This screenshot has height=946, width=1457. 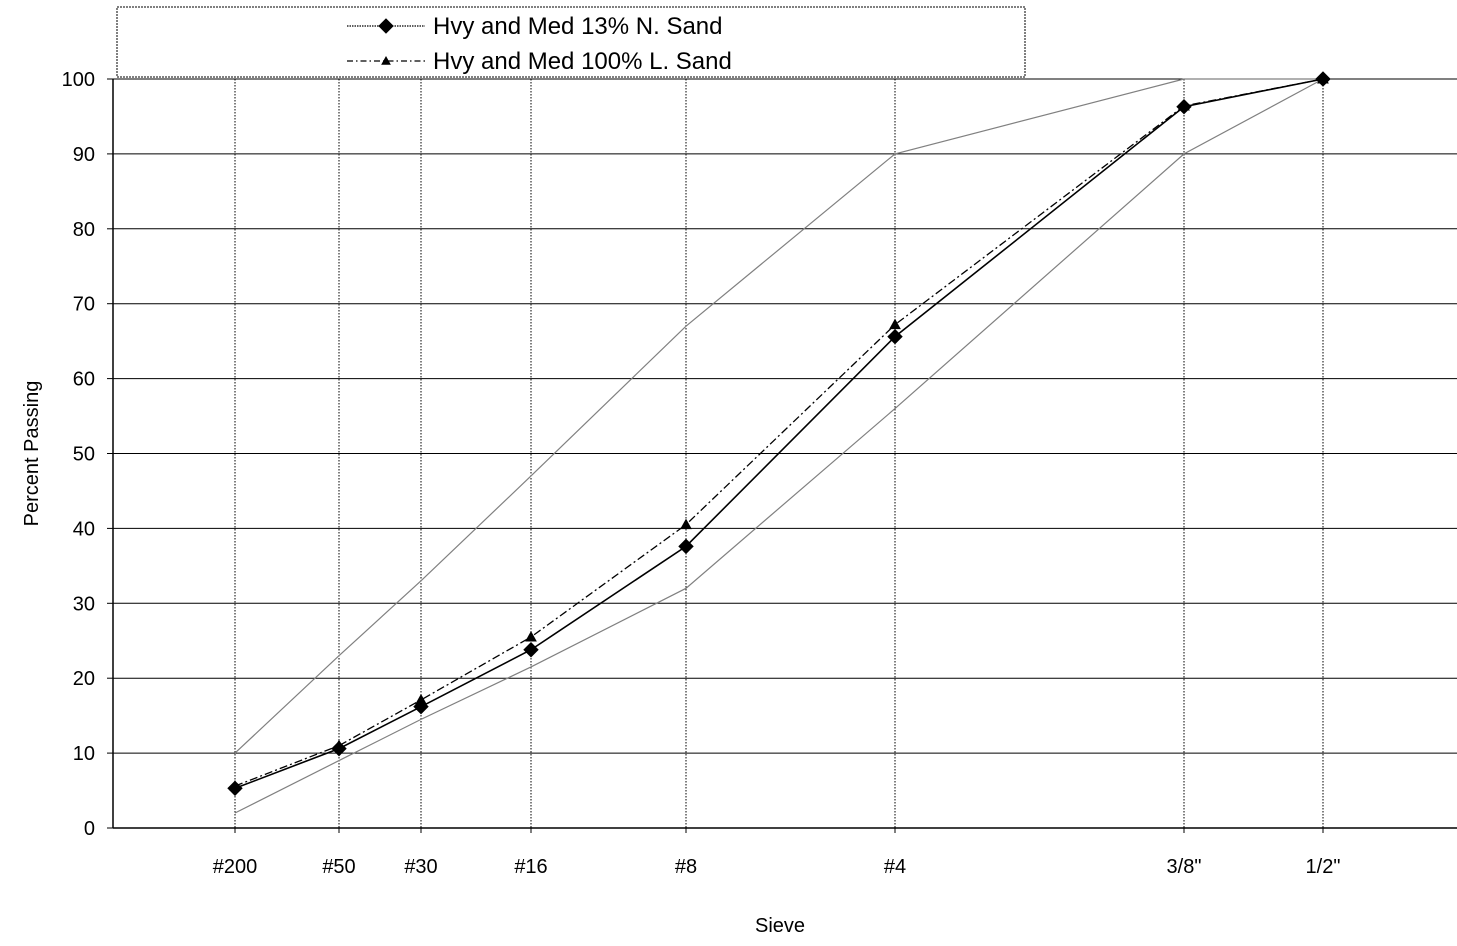 I want to click on y-tick-label: 0, so click(x=89, y=829).